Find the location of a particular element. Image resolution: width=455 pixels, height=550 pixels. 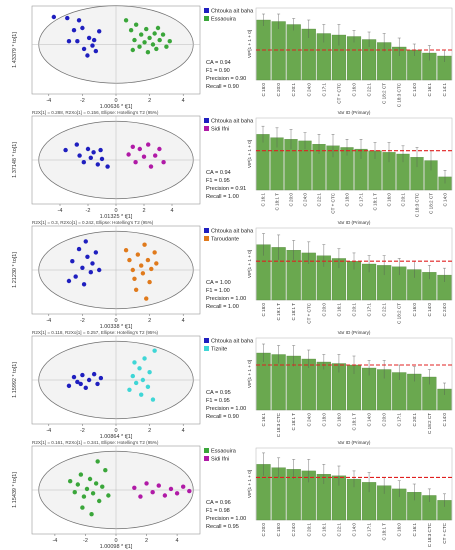

legend-entry: Taroudante is located at coordinates (225, 240).